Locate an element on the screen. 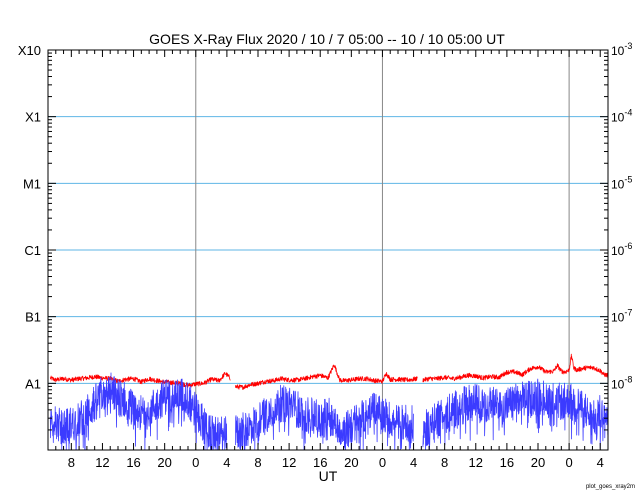  right-axis-label: 10⁻⁵ is located at coordinates (621, 182).